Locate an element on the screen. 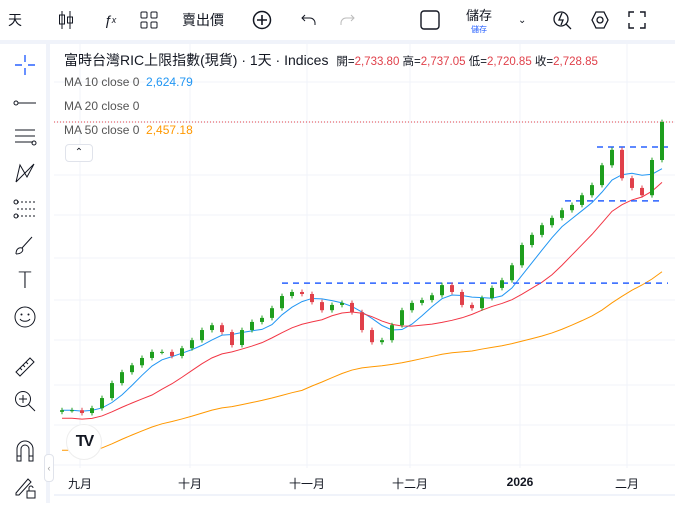 The image size is (675, 508). collapse-toolbar-button: ‹ is located at coordinates (49, 468).